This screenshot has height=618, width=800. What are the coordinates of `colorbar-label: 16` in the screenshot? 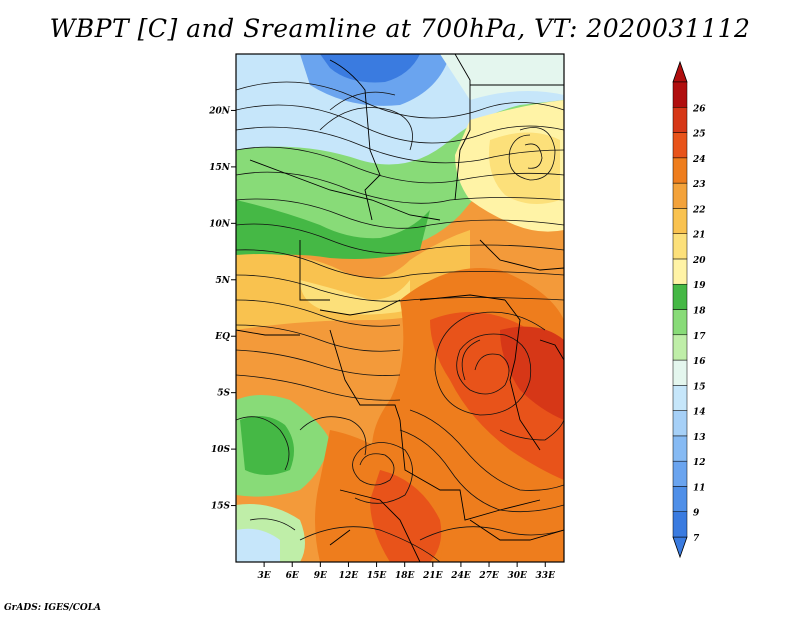 It's located at (699, 362).